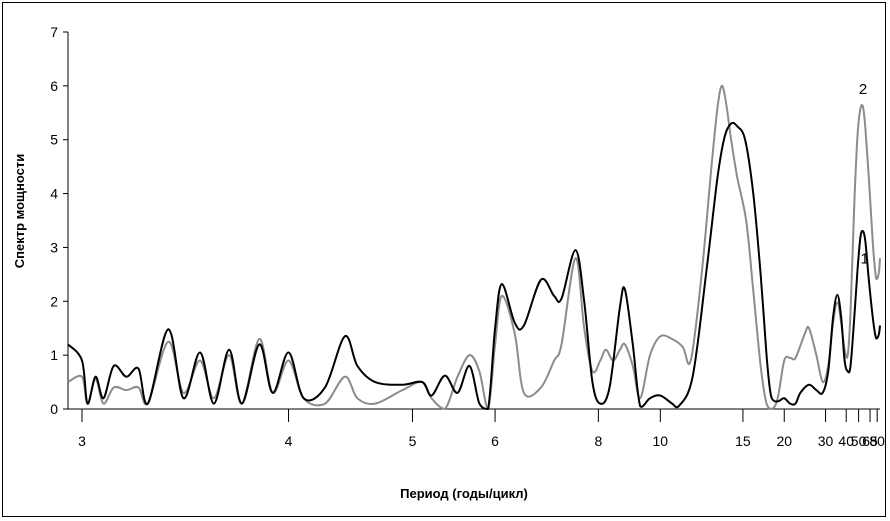  What do you see at coordinates (54, 32) in the screenshot?
I see `y-tick-label: 7` at bounding box center [54, 32].